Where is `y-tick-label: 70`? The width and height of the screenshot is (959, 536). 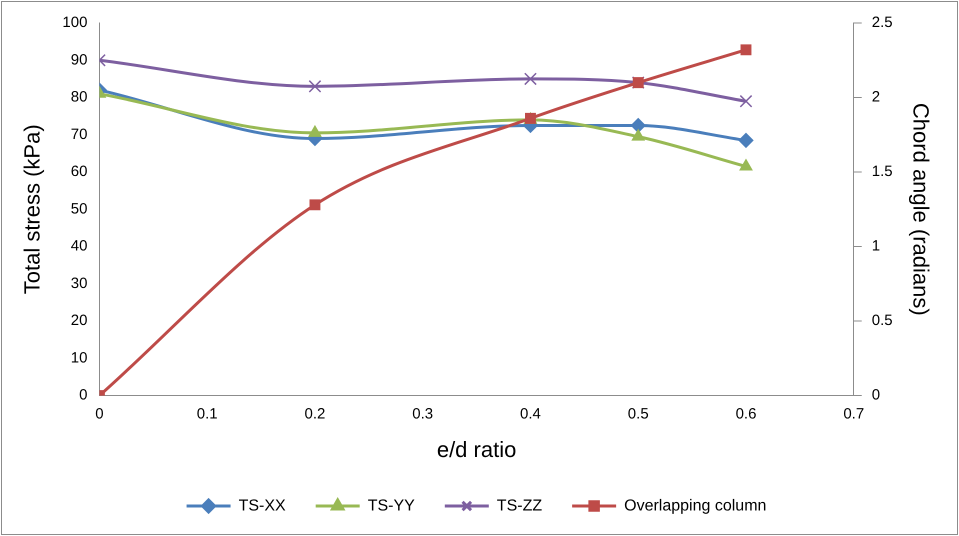 y-tick-label: 70 is located at coordinates (79, 134).